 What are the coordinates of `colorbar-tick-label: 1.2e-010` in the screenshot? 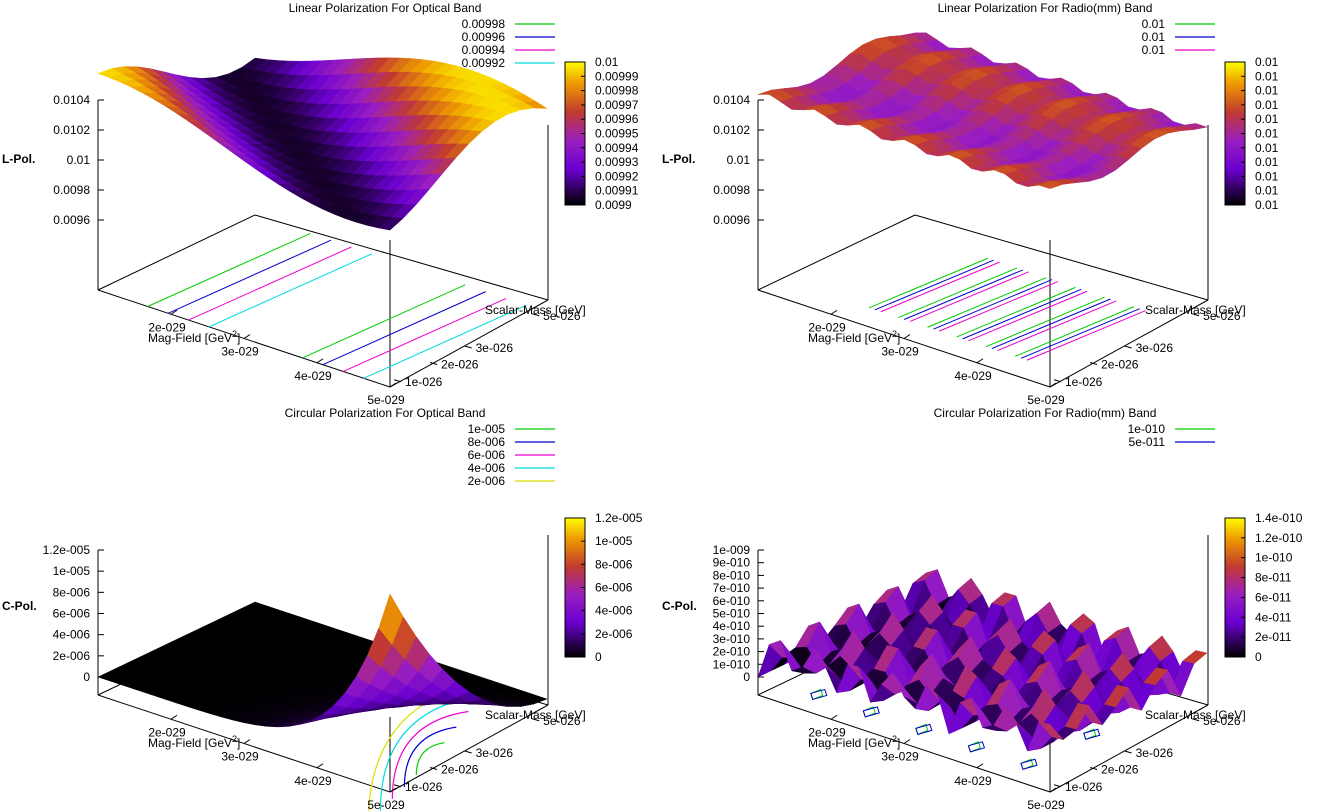 It's located at (1279, 538).